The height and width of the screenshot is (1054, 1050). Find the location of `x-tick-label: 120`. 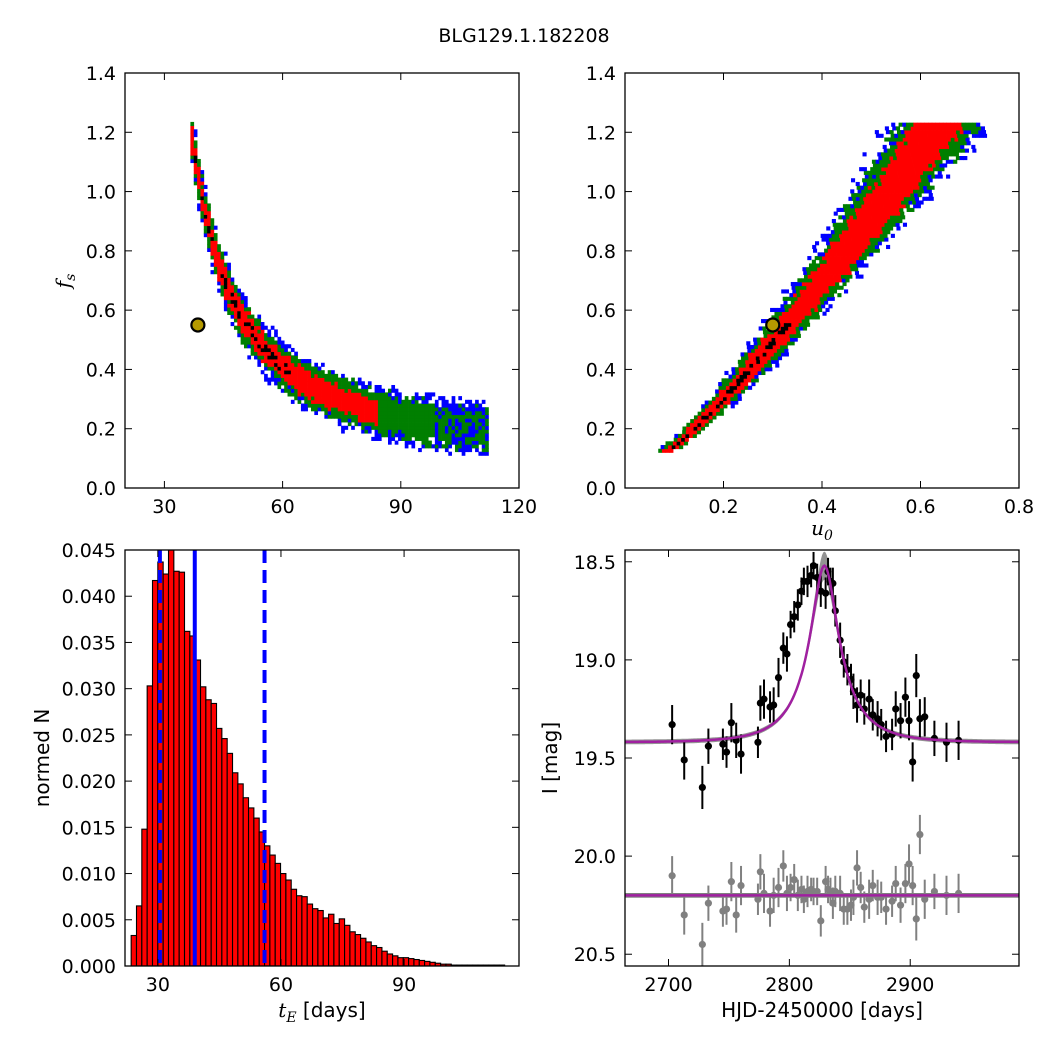

x-tick-label: 120 is located at coordinates (519, 507).